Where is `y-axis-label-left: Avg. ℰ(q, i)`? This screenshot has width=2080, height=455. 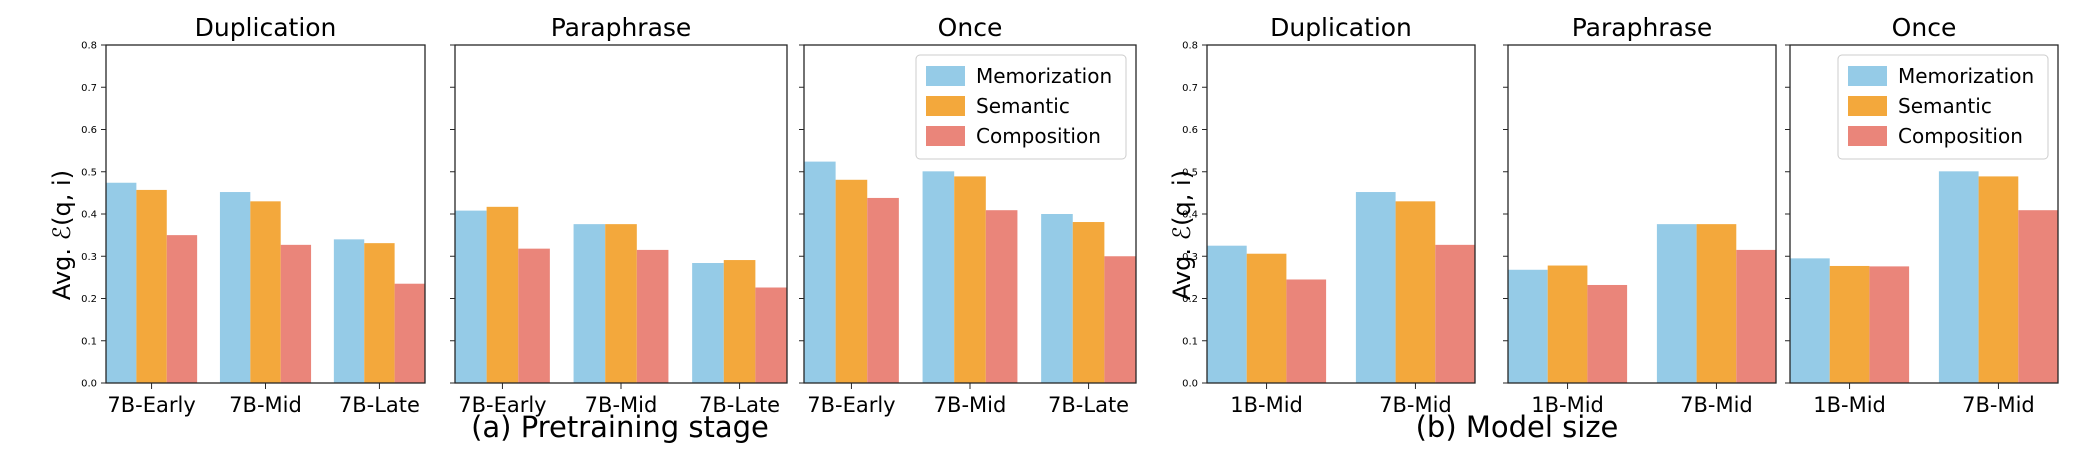 y-axis-label-left: Avg. ℰ(q, i) is located at coordinates (62, 235).